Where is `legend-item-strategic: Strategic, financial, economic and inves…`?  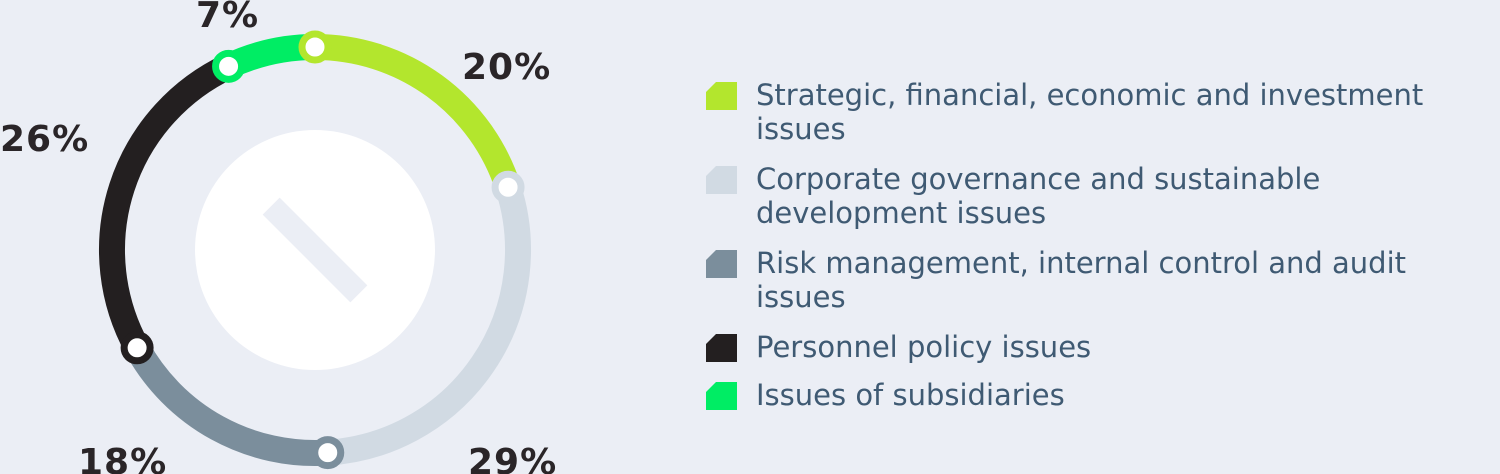 legend-item-strategic: Strategic, financial, economic and inves… is located at coordinates (1096, 112).